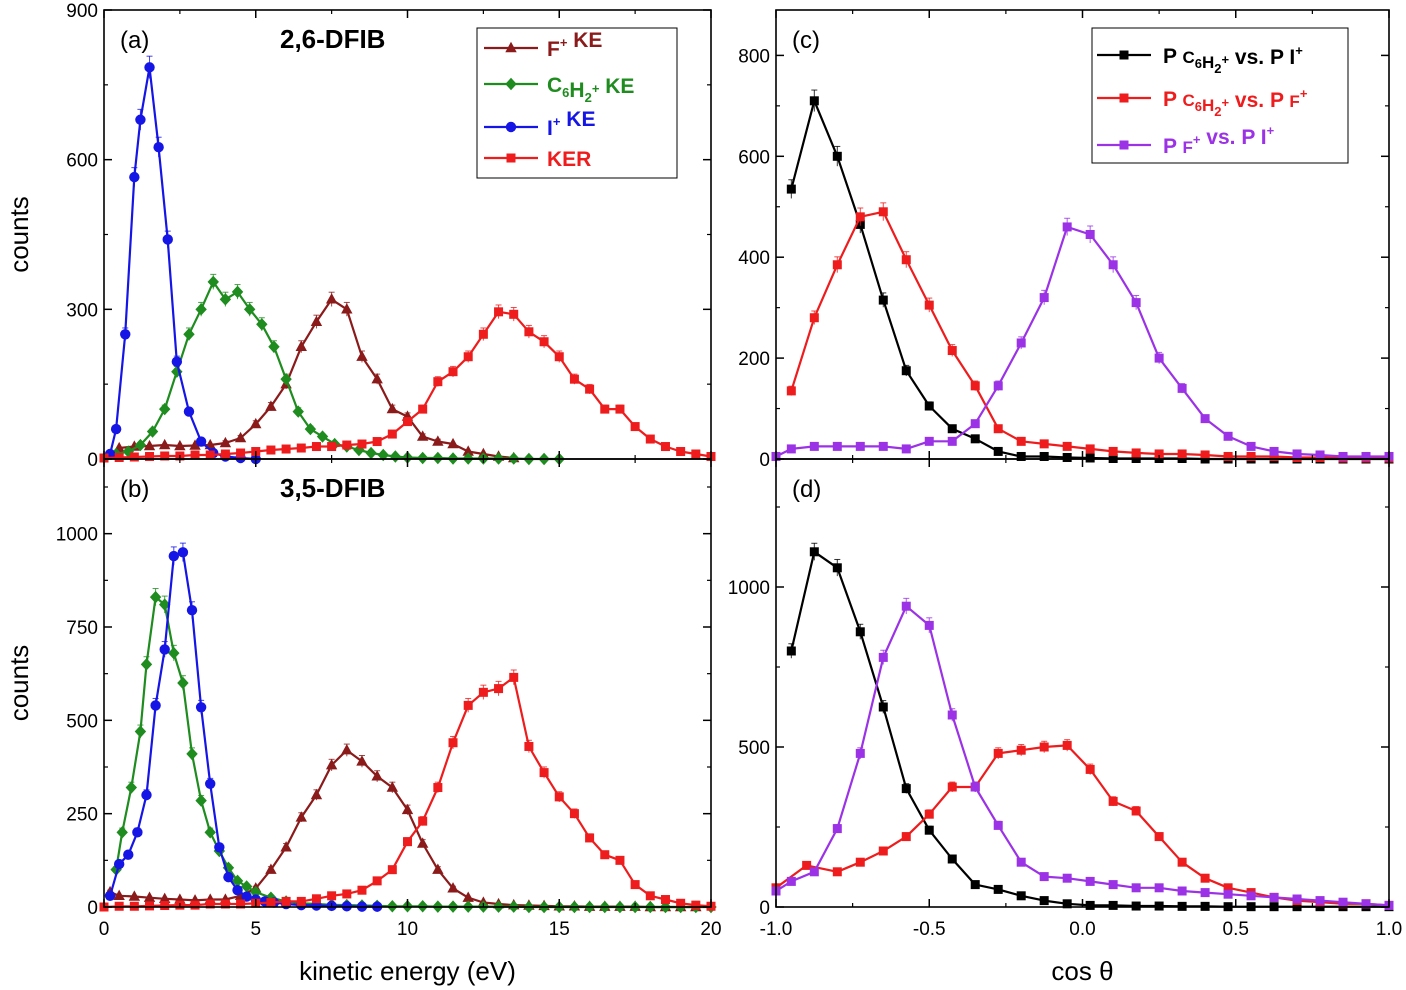 This screenshot has width=1406, height=990. I want to click on x-axis-label: kinetic energy (eV), so click(407, 971).